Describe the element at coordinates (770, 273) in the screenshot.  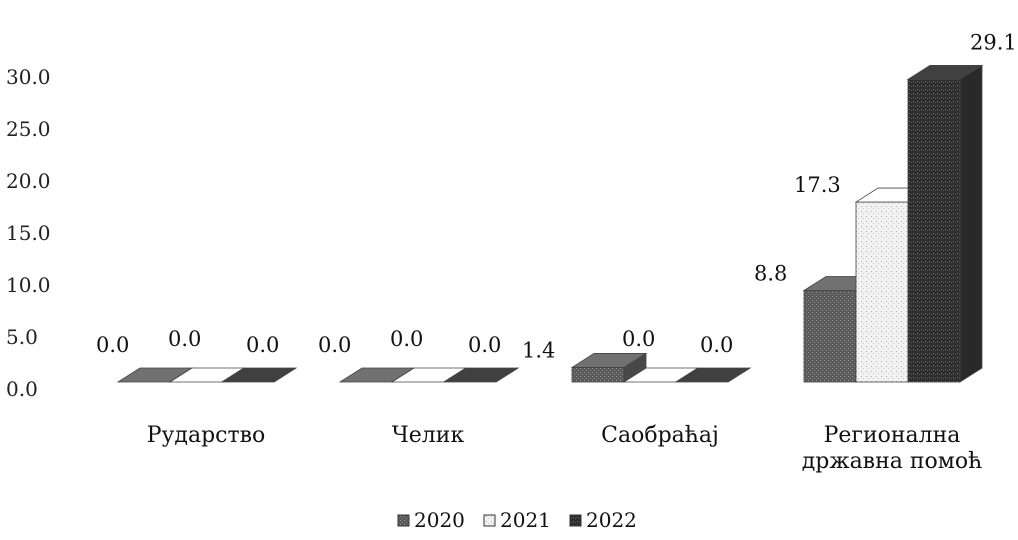
I see `data-label: 8.8` at that location.